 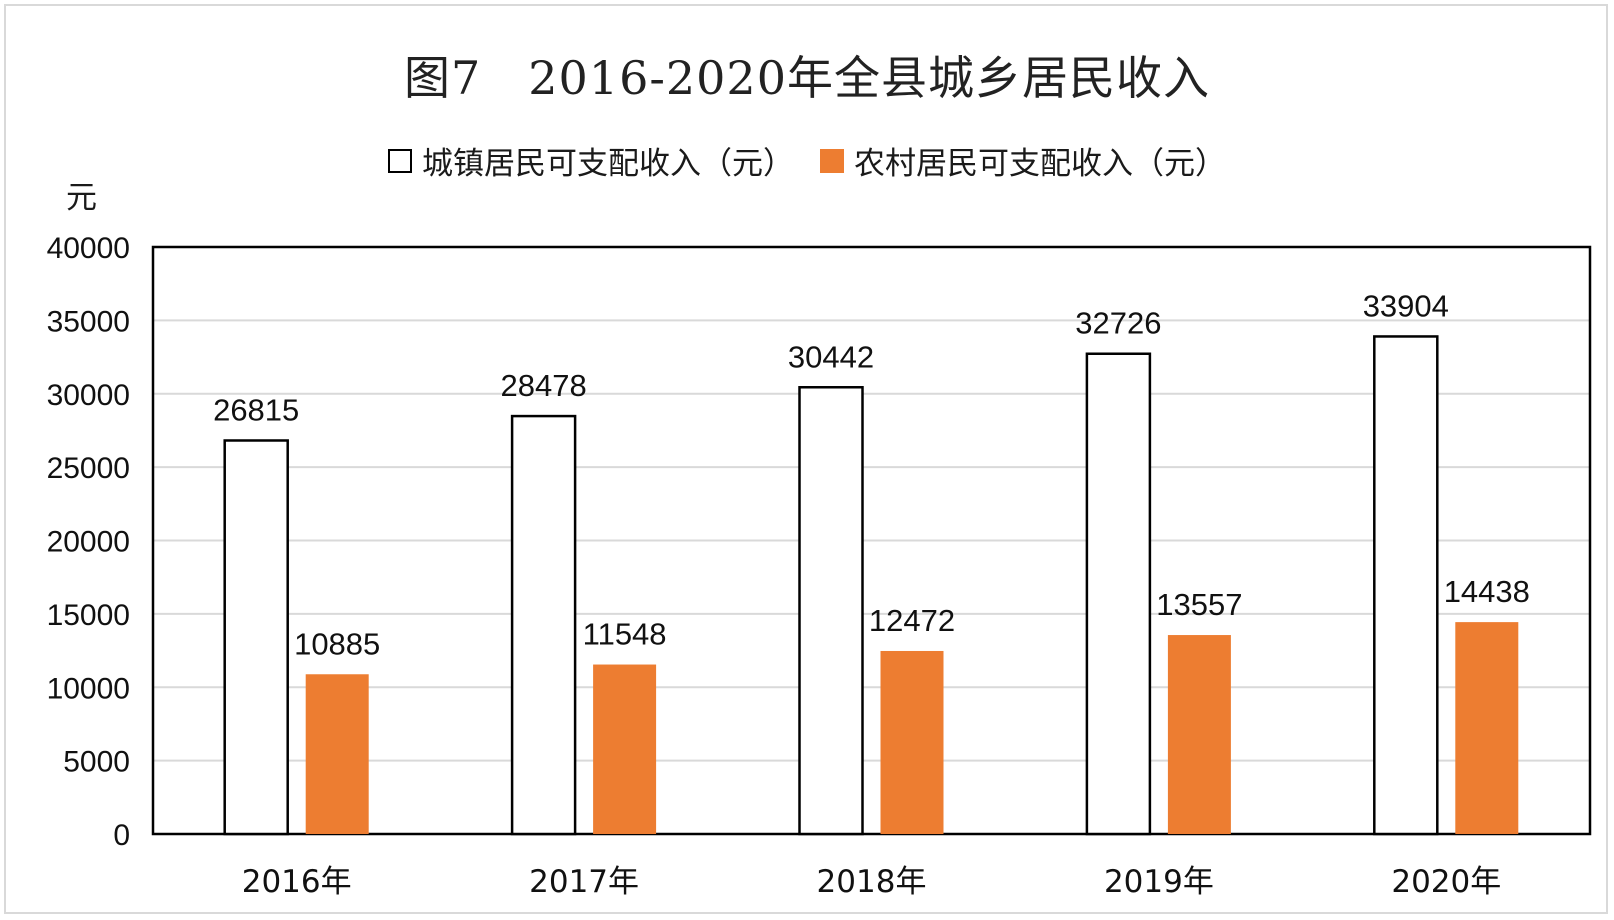 What do you see at coordinates (88, 321) in the screenshot?
I see `y-tick-label: 35000` at bounding box center [88, 321].